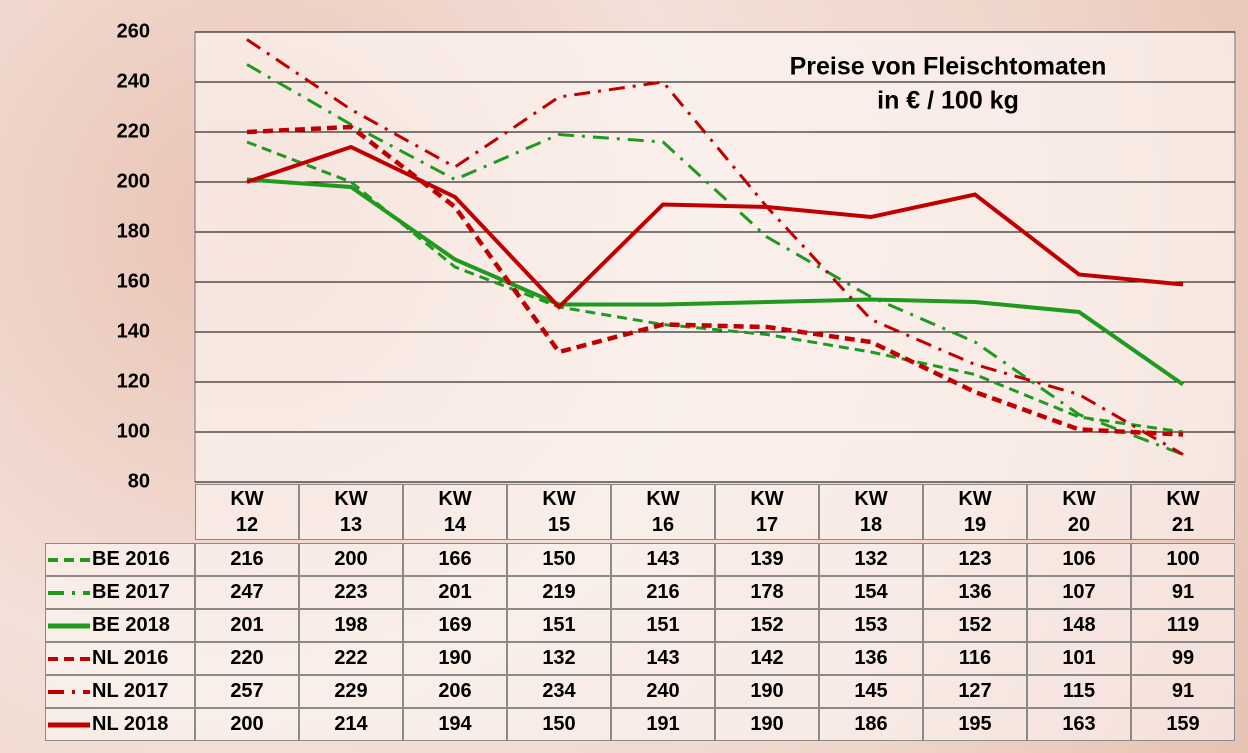 This screenshot has height=753, width=1248. What do you see at coordinates (663, 724) in the screenshot?
I see `table-value: 191` at bounding box center [663, 724].